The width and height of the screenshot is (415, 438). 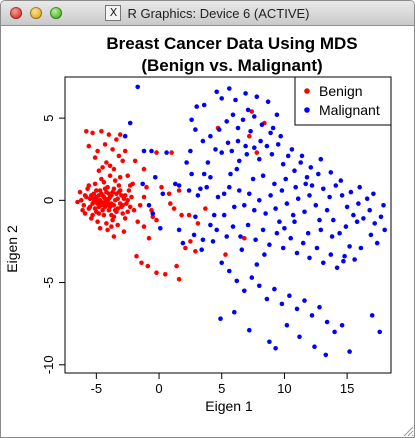 I want to click on legend: Benign Malignant, so click(x=343, y=101).